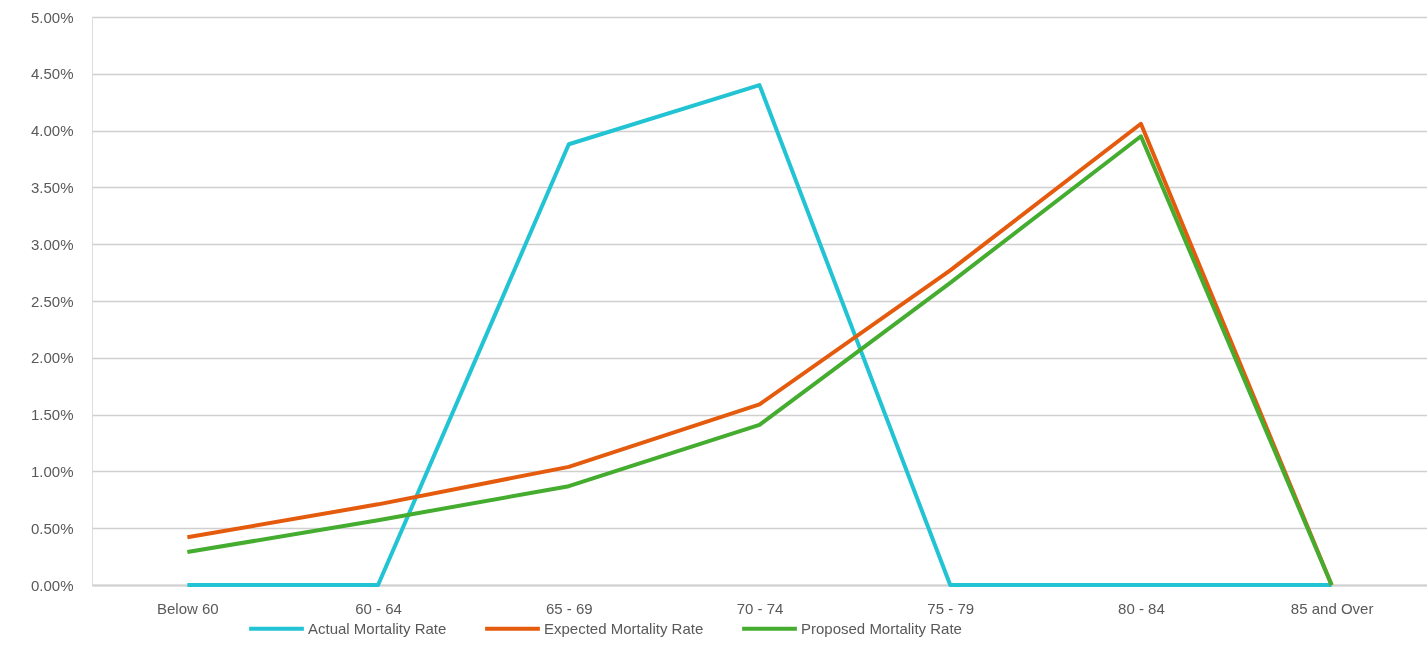 This screenshot has height=666, width=1427. What do you see at coordinates (569, 608) in the screenshot?
I see `x-tick-label: 65 - 69` at bounding box center [569, 608].